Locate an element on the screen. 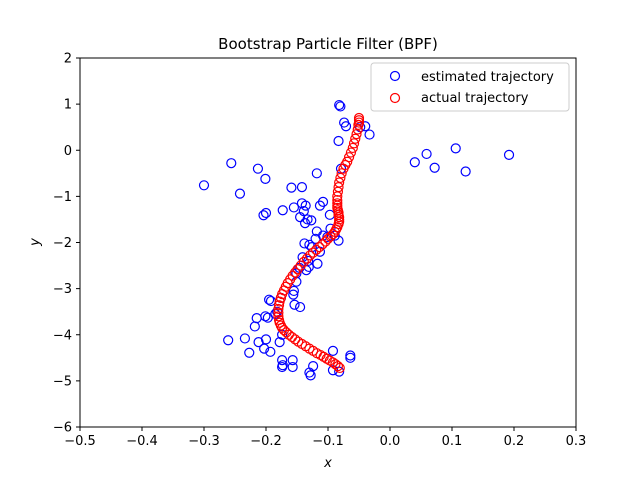 This screenshot has width=640, height=480. legend-box is located at coordinates (470, 87).